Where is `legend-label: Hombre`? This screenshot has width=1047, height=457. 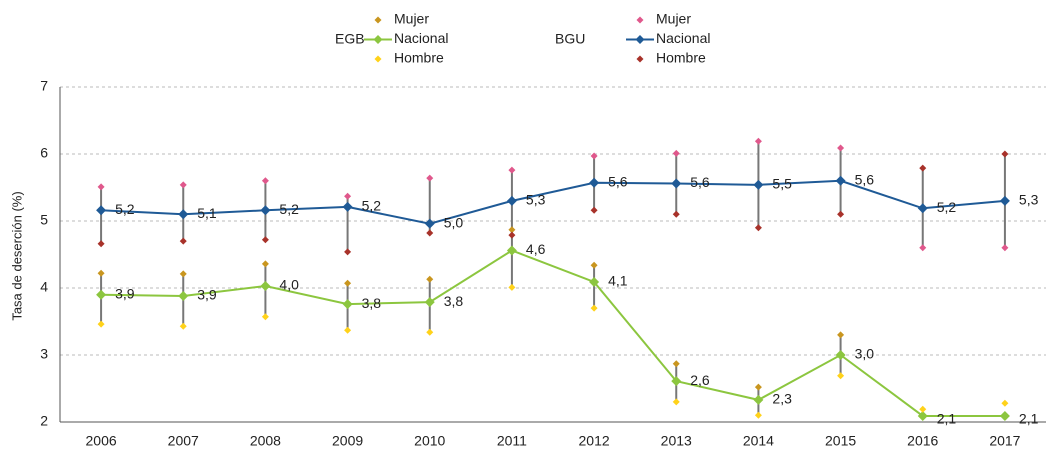
legend-label: Hombre is located at coordinates (681, 58).